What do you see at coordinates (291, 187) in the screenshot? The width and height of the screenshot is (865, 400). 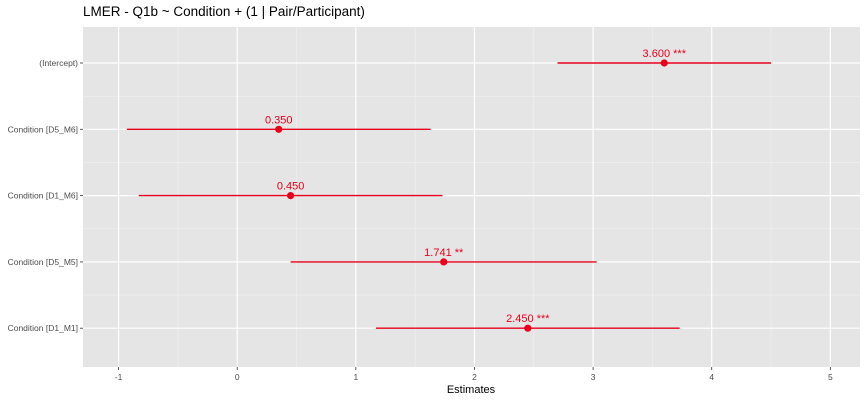 I see `estimate-label: 0.450` at bounding box center [291, 187].